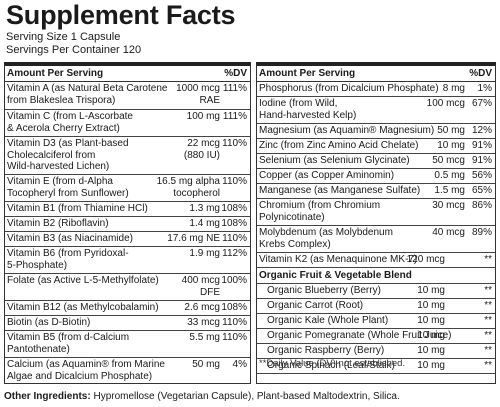 The image size is (500, 407). Describe the element at coordinates (198, 94) in the screenshot. I see `nutrient-amount: 1000 mcg RAE` at that location.